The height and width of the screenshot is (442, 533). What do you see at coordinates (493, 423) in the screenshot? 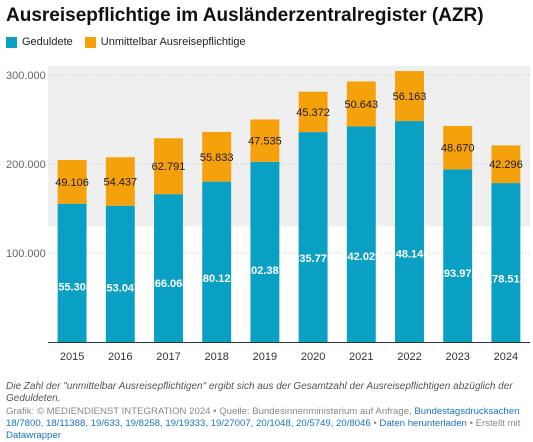
I see `footer-created-with: • Erstellt mit` at bounding box center [493, 423].